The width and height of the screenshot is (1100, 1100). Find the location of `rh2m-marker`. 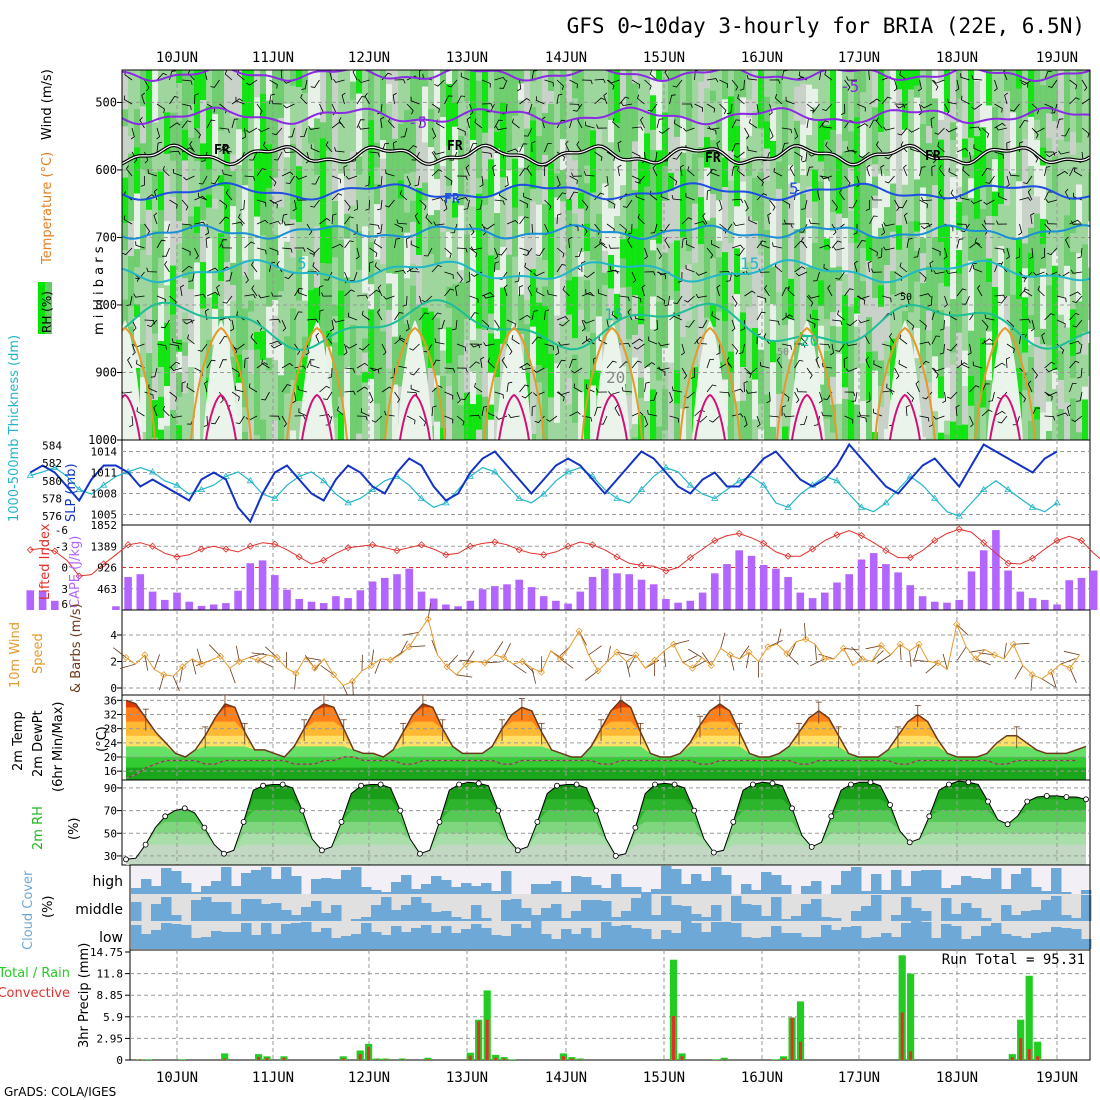

rh2m-marker is located at coordinates (419, 853).